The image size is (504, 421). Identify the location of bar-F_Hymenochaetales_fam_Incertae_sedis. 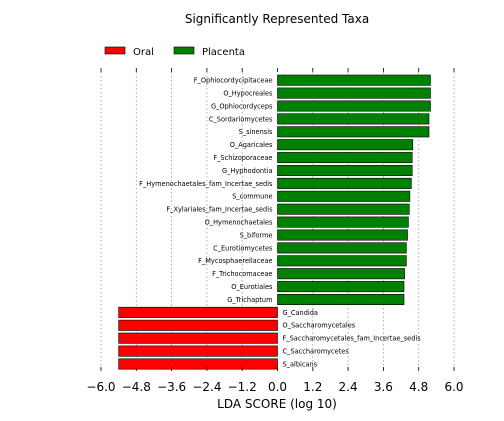
(344, 183).